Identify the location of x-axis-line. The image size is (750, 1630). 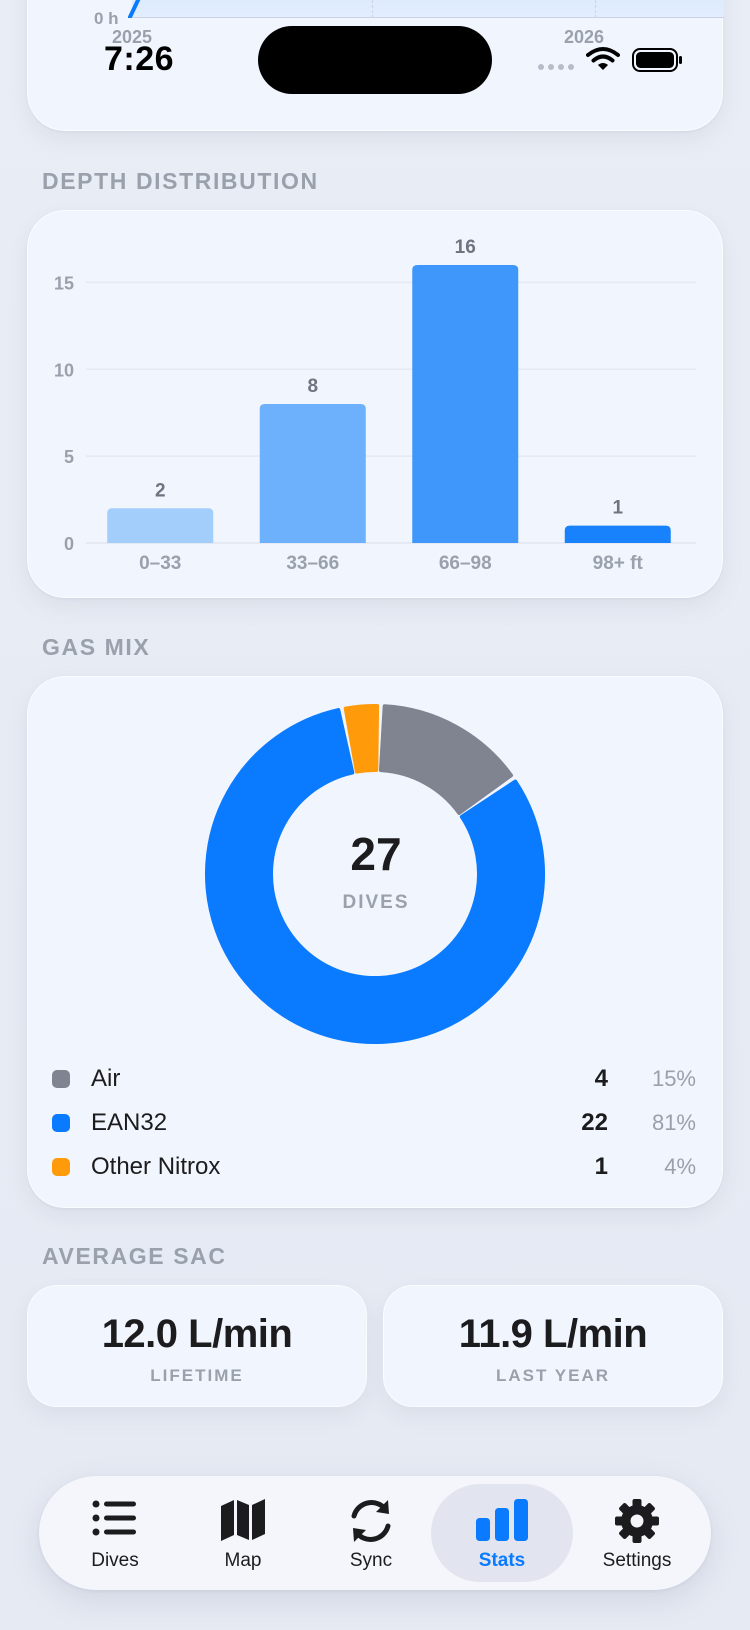
(428, 17).